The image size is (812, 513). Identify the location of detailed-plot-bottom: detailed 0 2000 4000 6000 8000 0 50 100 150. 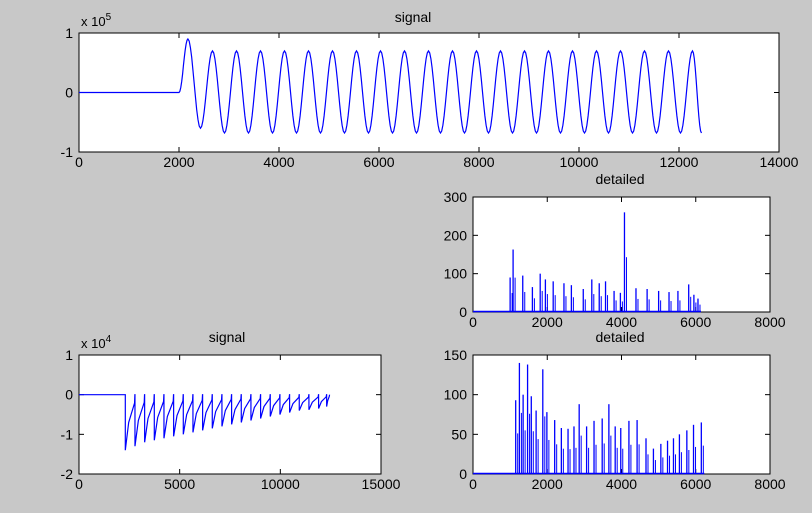
(615, 410).